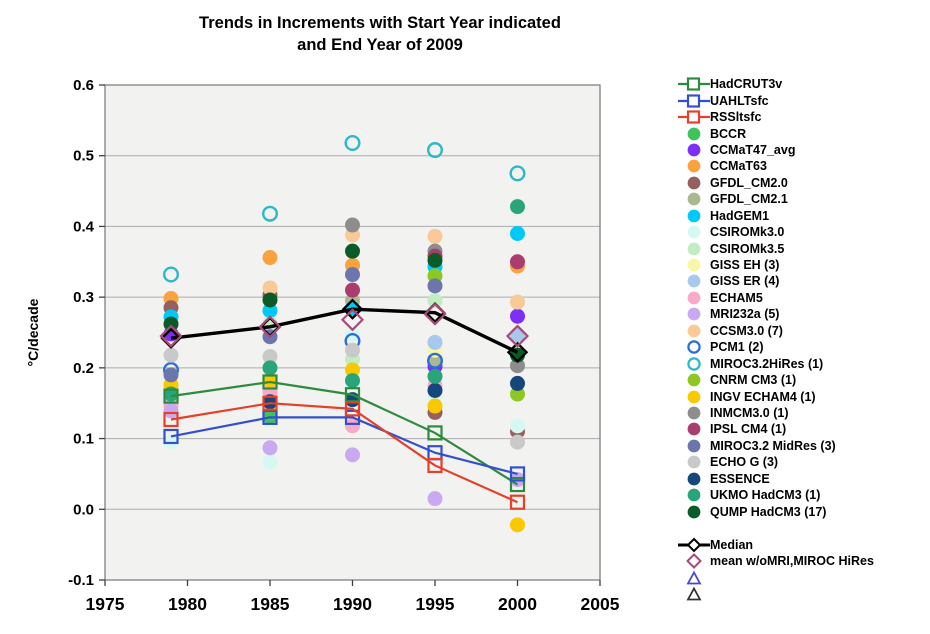 This screenshot has height=634, width=930. What do you see at coordinates (803, 216) in the screenshot?
I see `legend-item-hadgem1: HadGEM1` at bounding box center [803, 216].